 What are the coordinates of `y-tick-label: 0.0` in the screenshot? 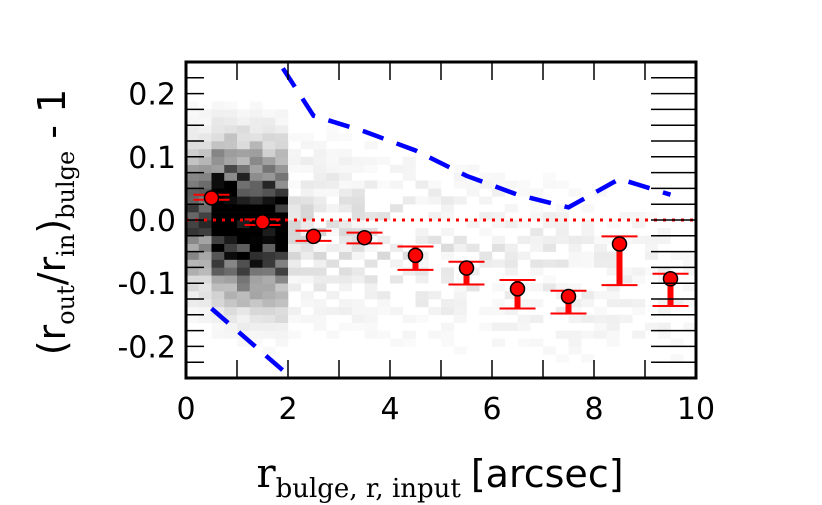 It's located at (152, 221).